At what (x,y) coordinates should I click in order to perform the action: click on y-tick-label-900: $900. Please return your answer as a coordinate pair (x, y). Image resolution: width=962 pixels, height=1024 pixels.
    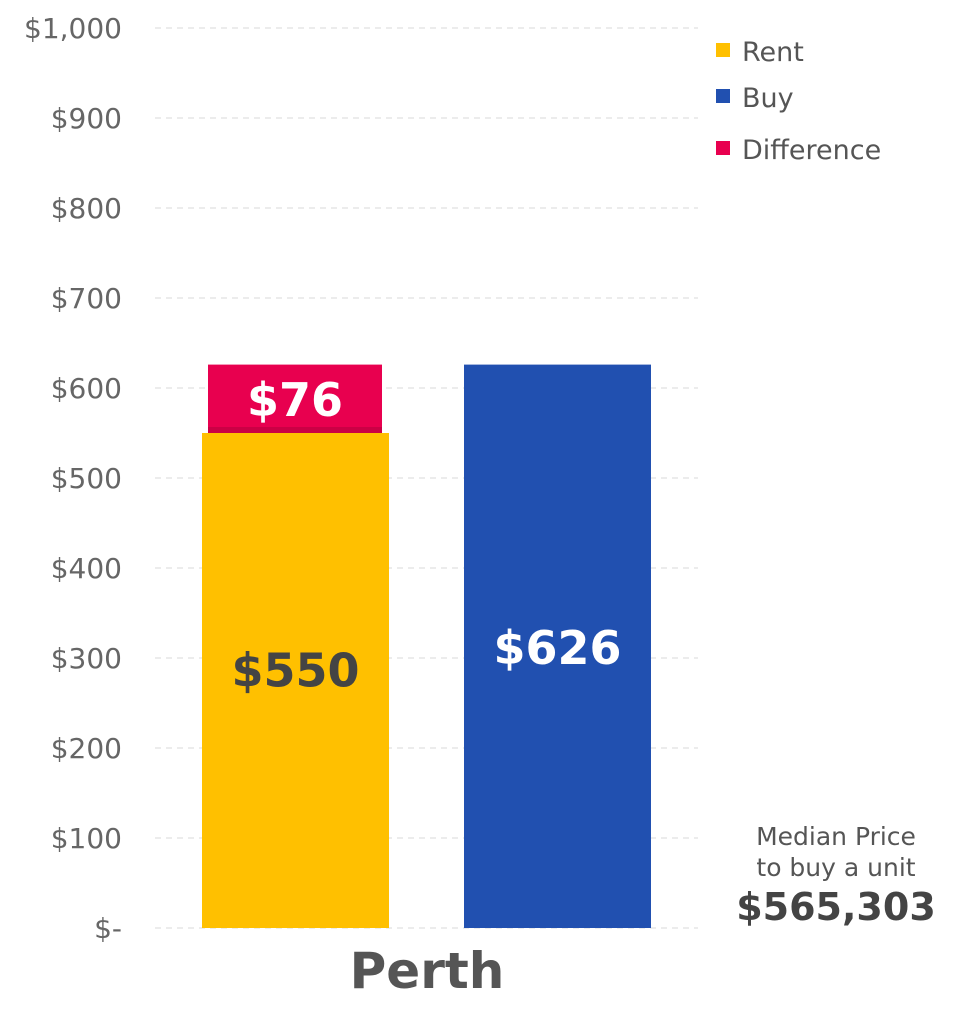
    Looking at the image, I should click on (86, 118).